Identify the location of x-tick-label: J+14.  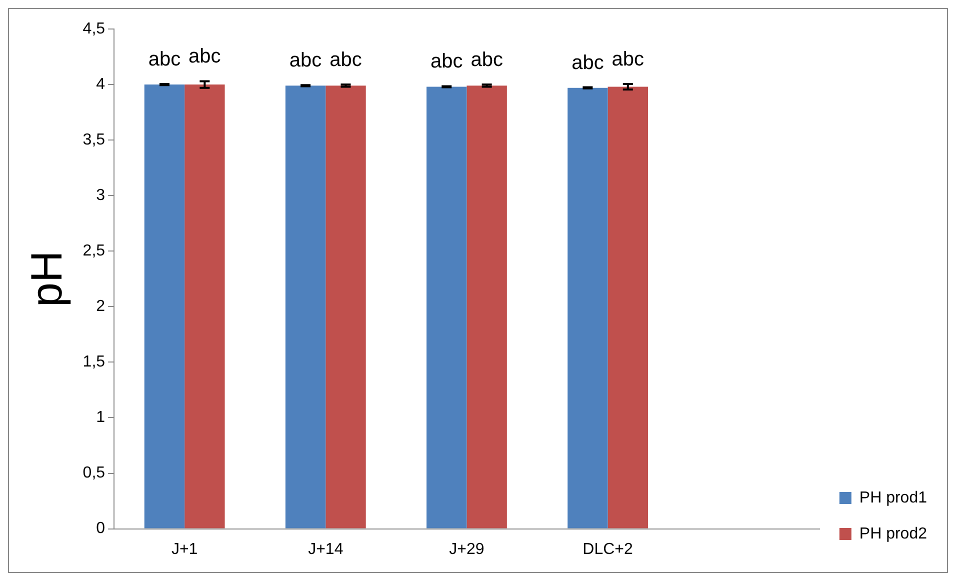
(326, 549).